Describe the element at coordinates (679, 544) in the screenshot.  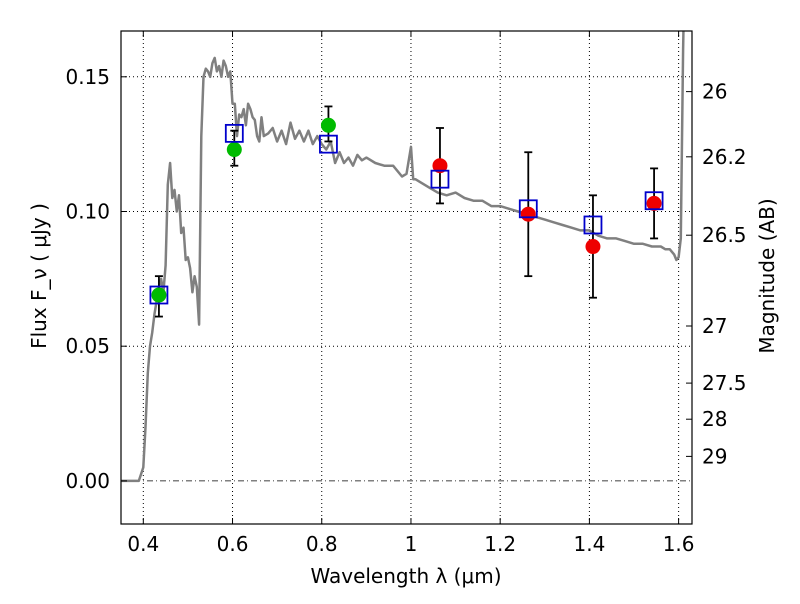
I see `x-tick-label: 1.6` at that location.